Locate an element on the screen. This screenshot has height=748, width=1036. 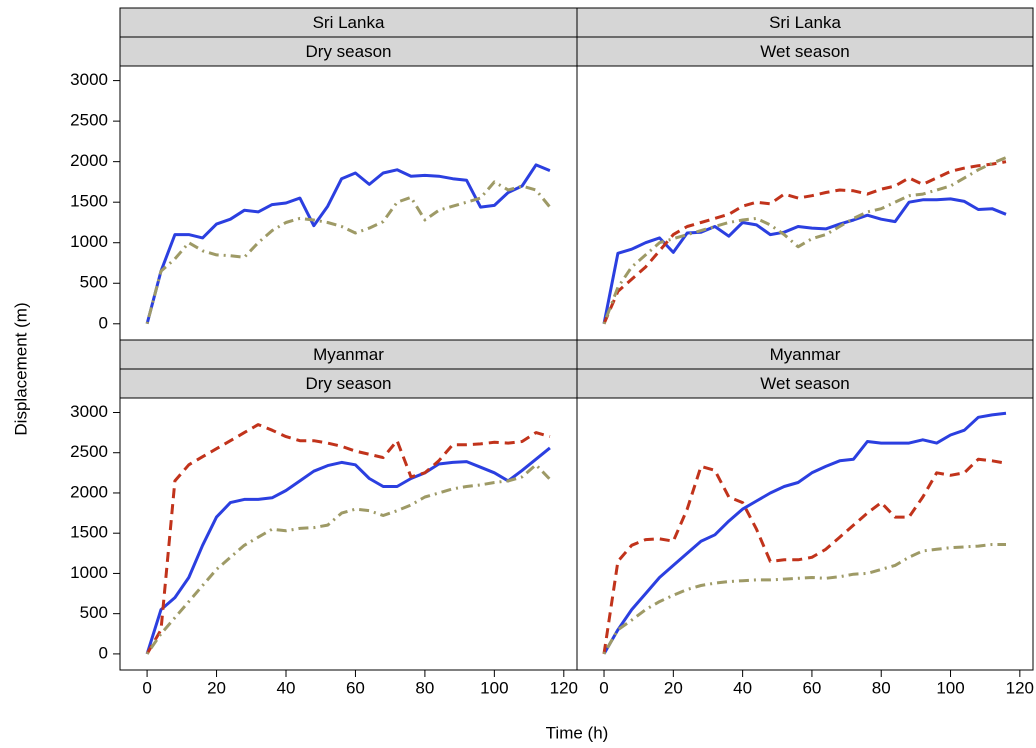
x-axis-label: Time (h) is located at coordinates (577, 732).